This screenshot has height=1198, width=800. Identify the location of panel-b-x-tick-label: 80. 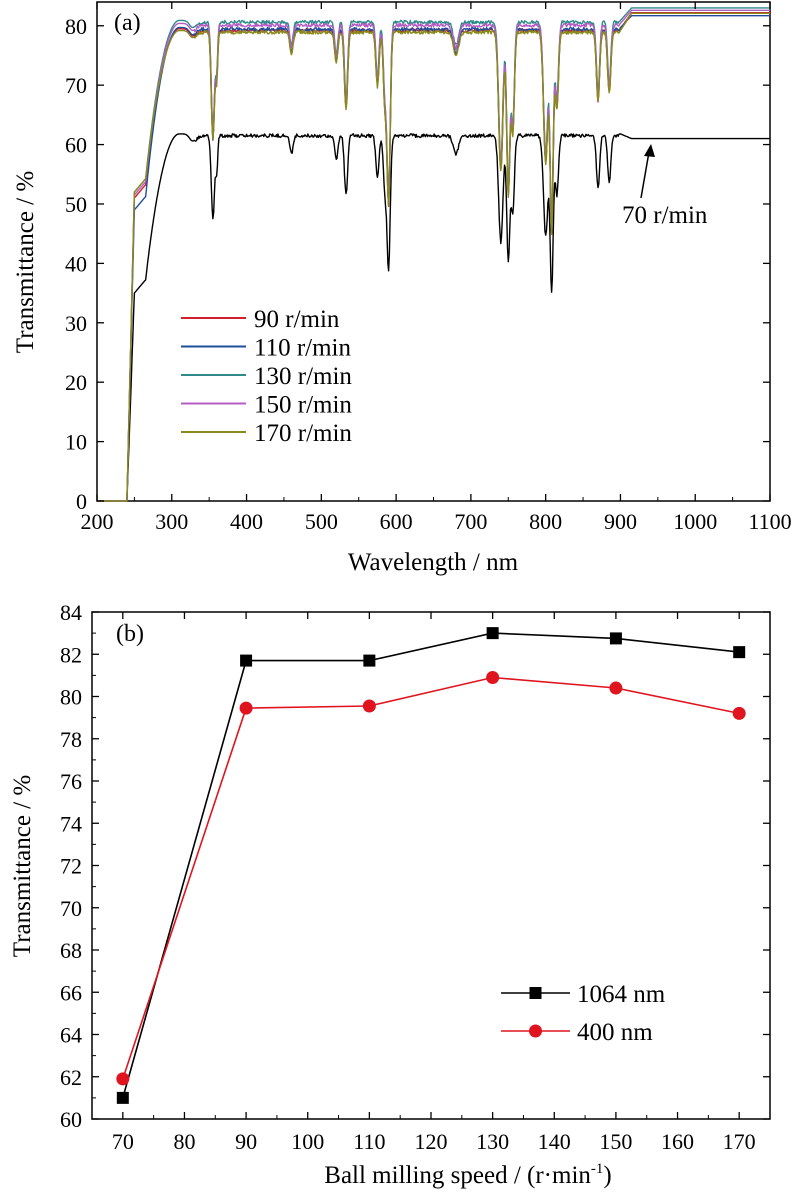
(184, 1141).